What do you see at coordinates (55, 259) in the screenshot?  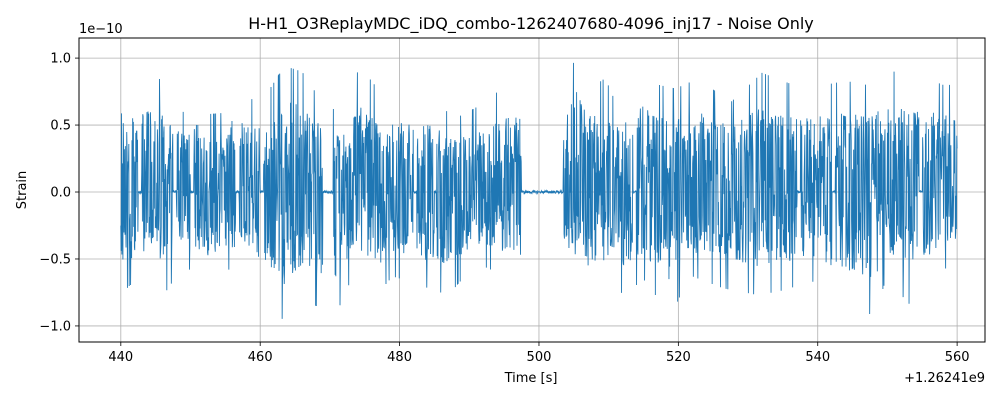 I see `y-tick-label: −0.5` at bounding box center [55, 259].